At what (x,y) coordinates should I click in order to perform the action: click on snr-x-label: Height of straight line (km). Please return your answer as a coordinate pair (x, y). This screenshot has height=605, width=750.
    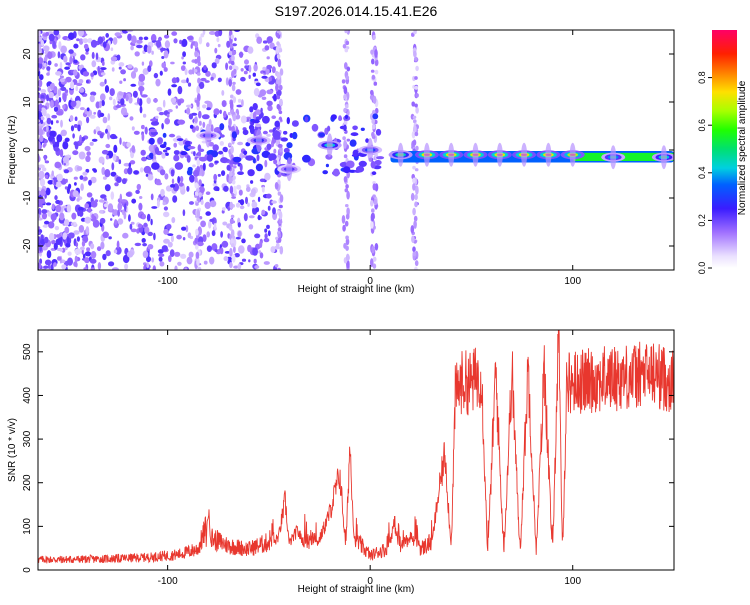
    Looking at the image, I should click on (356, 589).